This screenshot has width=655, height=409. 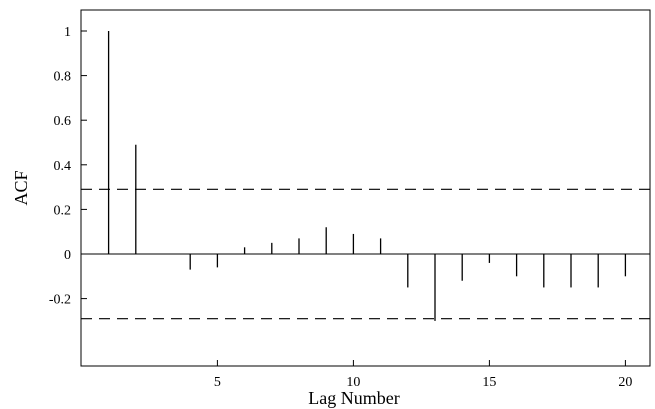 I want to click on y-axis-ticks: -0.2 0 0.2 0.4 0.6 0.8 1, so click(x=68, y=166).